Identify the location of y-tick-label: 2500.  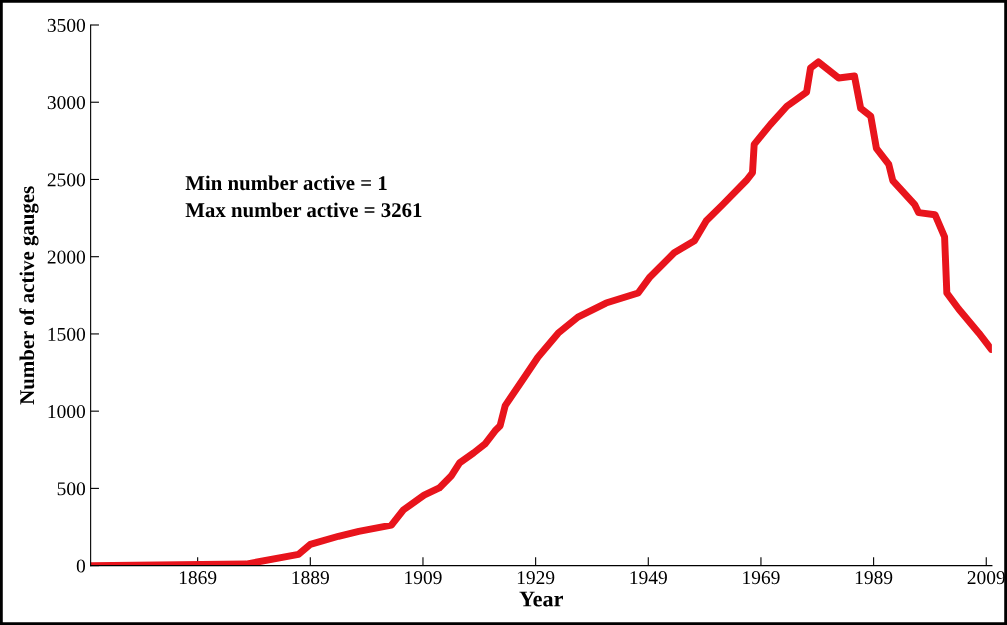
(66, 180).